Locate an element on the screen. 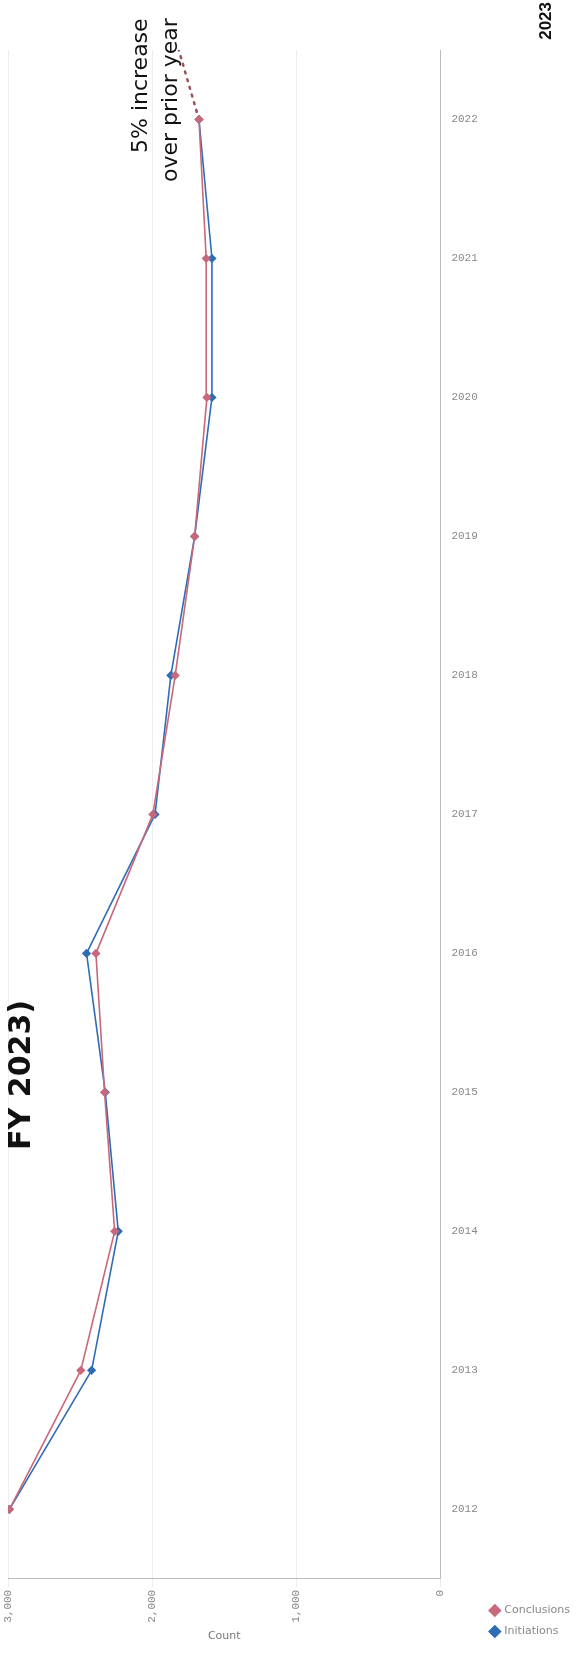  y-tick-label: 2014 is located at coordinates (465, 1231).